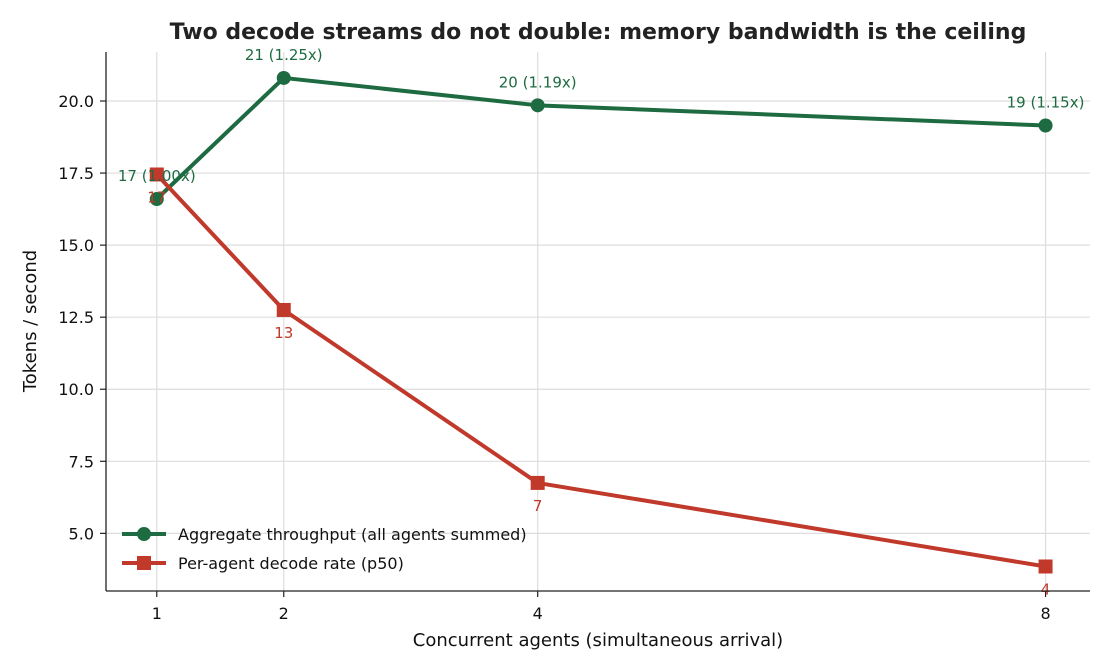  Describe the element at coordinates (157, 613) in the screenshot. I see `x-tick-label: 1` at that location.